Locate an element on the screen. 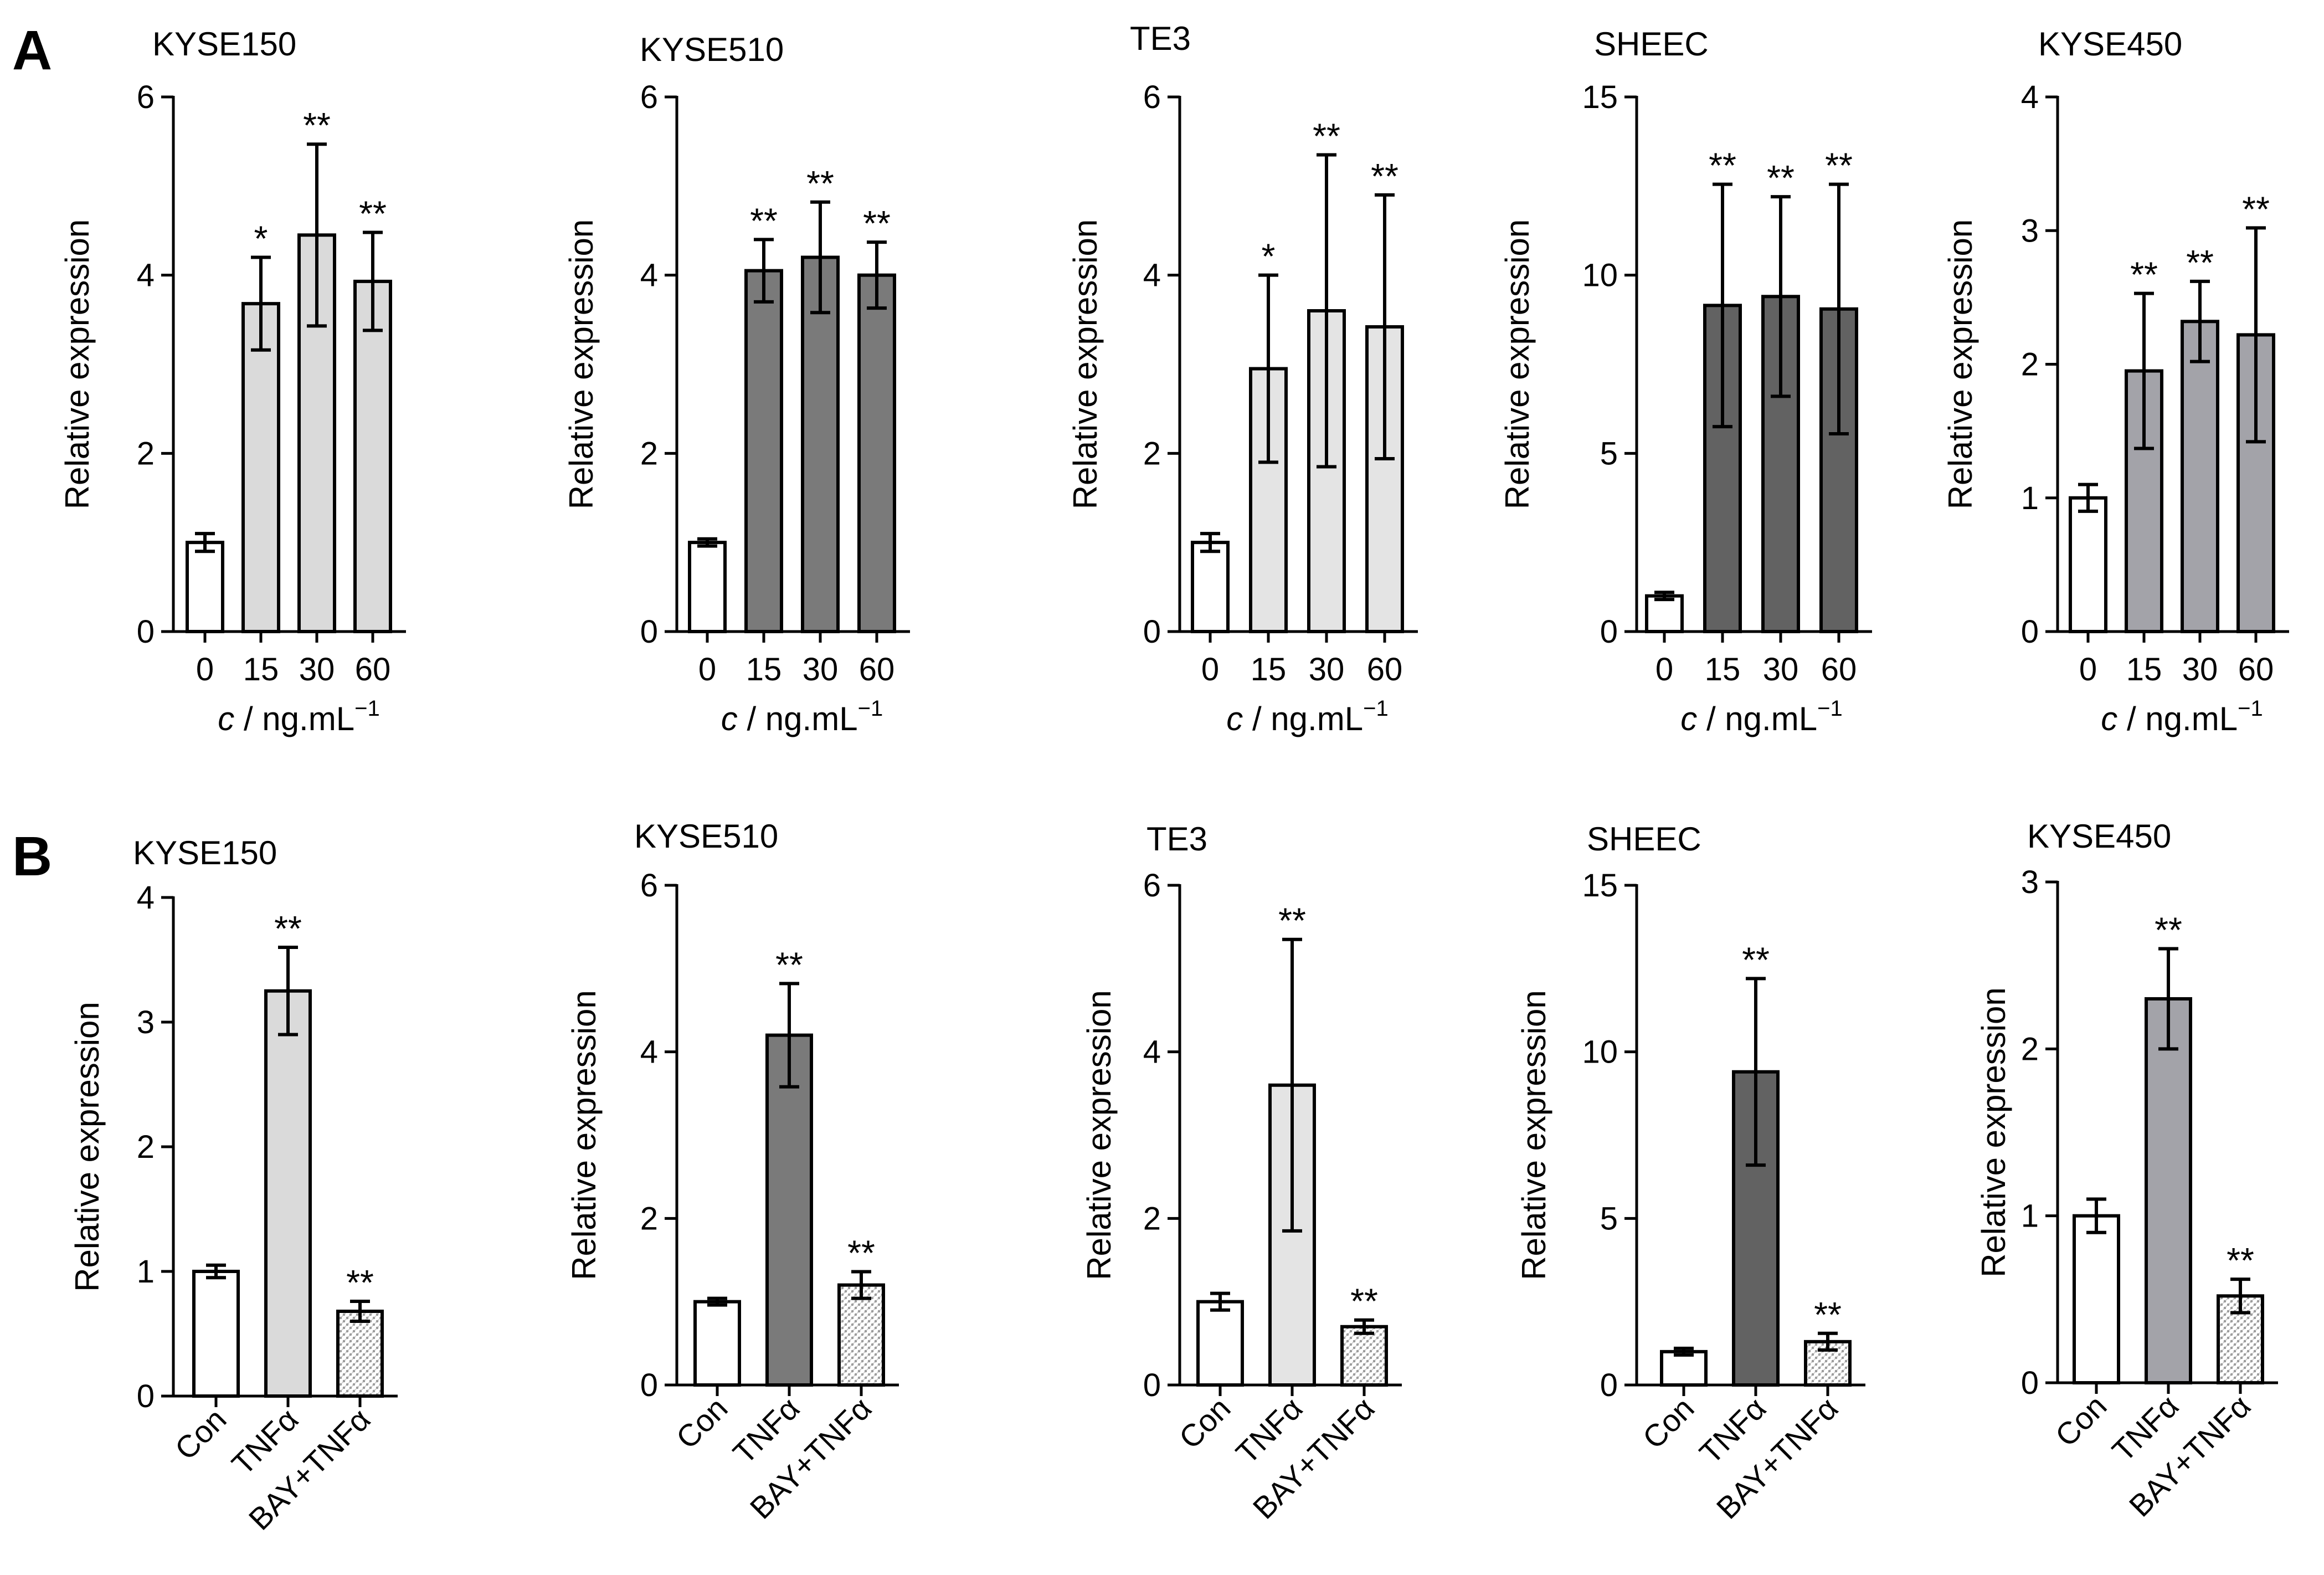  y-tick-label: 10 is located at coordinates (1600, 1052).